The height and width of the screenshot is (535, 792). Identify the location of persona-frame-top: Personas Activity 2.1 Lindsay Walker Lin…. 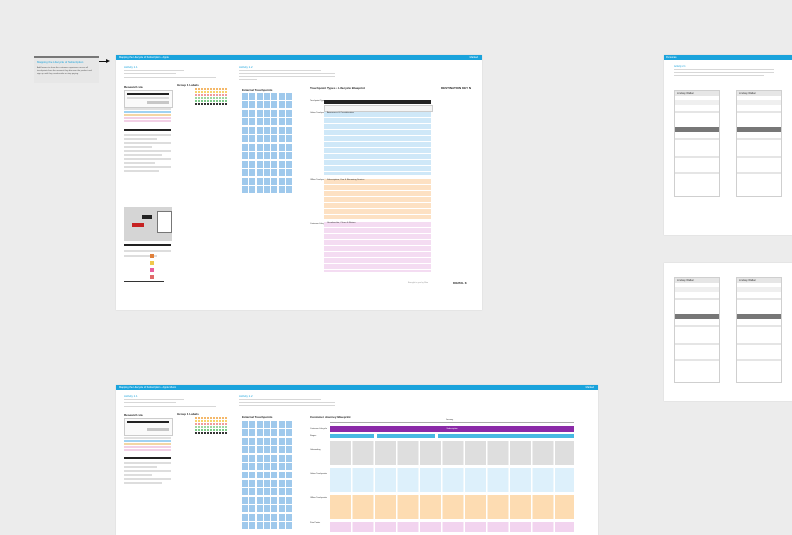
(728, 145).